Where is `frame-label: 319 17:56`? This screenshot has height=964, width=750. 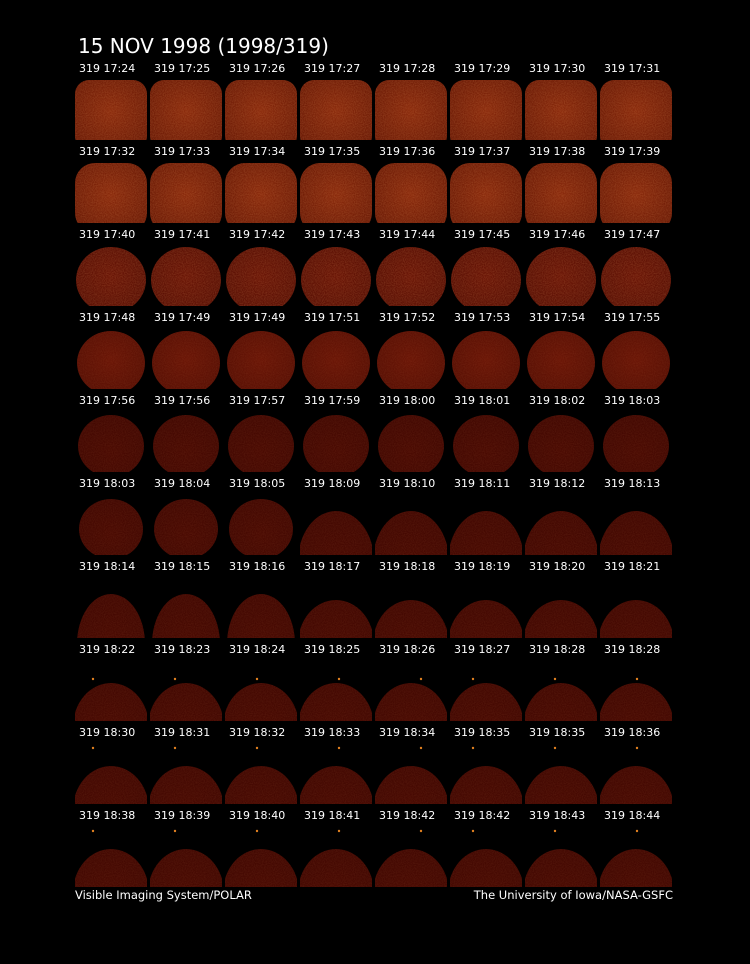 frame-label: 319 17:56 is located at coordinates (182, 400).